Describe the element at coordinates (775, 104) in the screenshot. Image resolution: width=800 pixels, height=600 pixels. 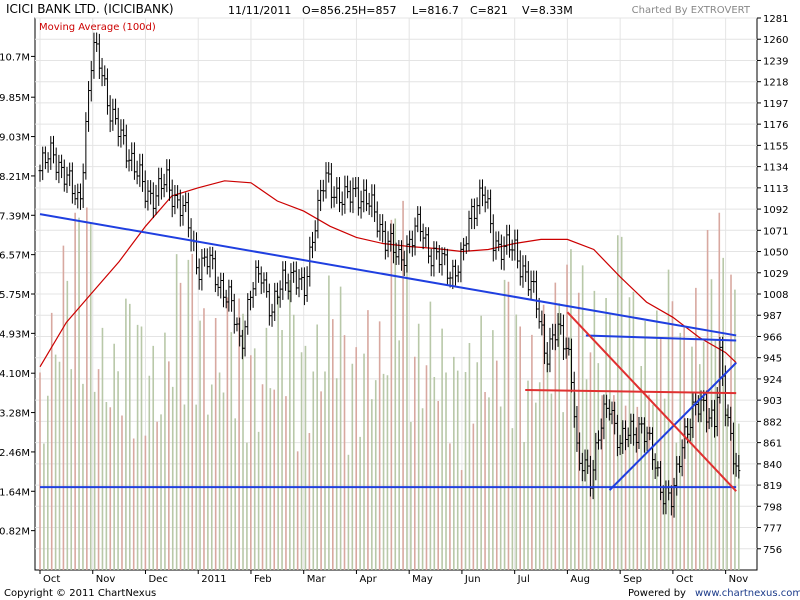
I see `price-tick-label: 1197` at that location.